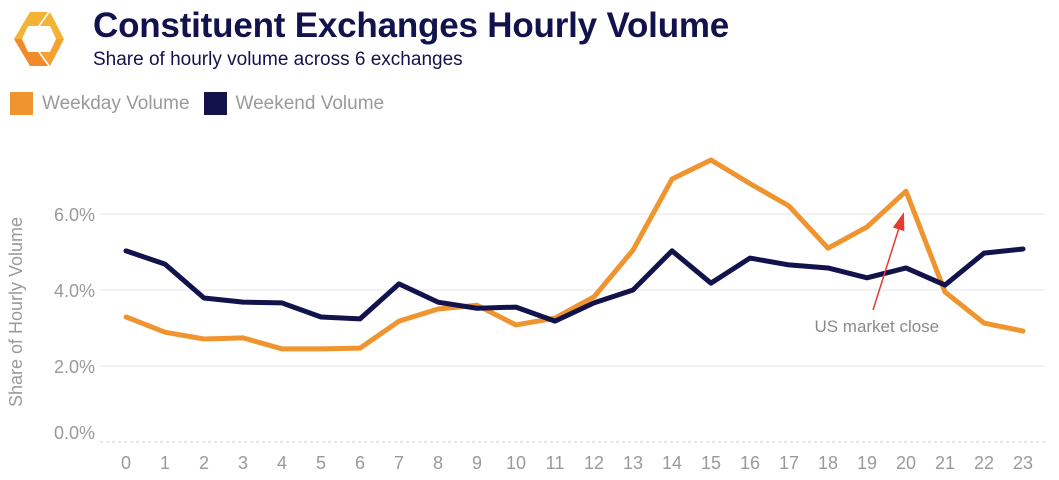 The image size is (1059, 480). I want to click on x-tick-label: 4, so click(282, 463).